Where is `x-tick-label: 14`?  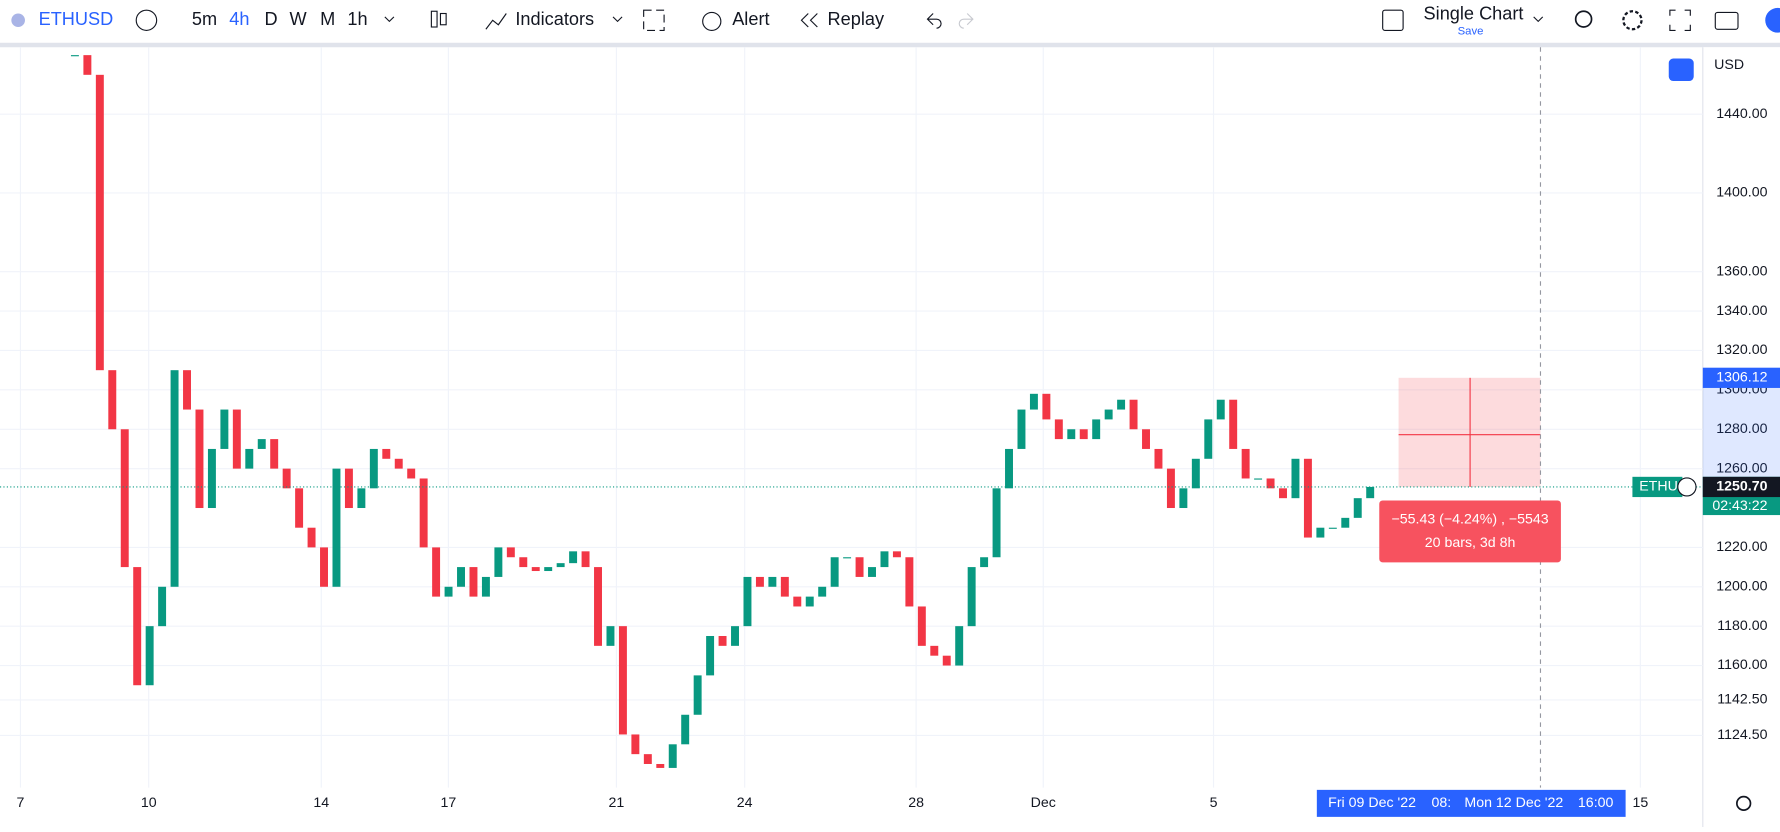
x-tick-label: 14 is located at coordinates (321, 802).